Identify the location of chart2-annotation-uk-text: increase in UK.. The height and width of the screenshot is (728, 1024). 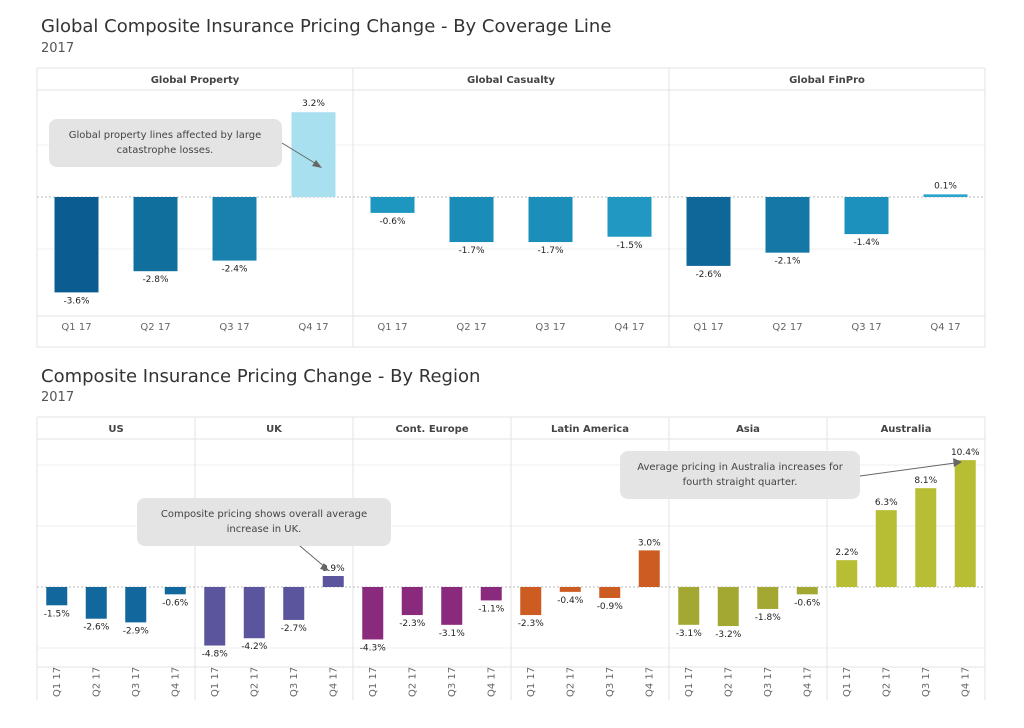
(264, 529).